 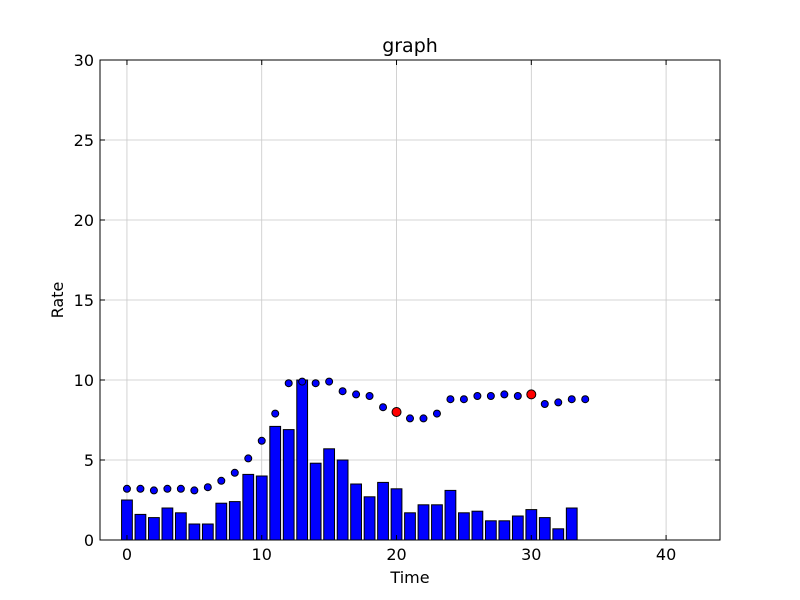 I want to click on x-tick-label: 10, so click(x=262, y=554).